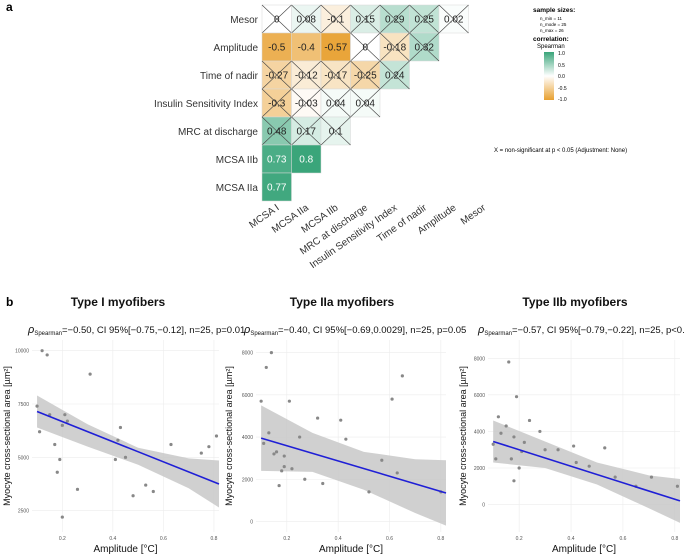 The image size is (685, 557). I want to click on heatmap-cell: -0.27, so click(276, 75).